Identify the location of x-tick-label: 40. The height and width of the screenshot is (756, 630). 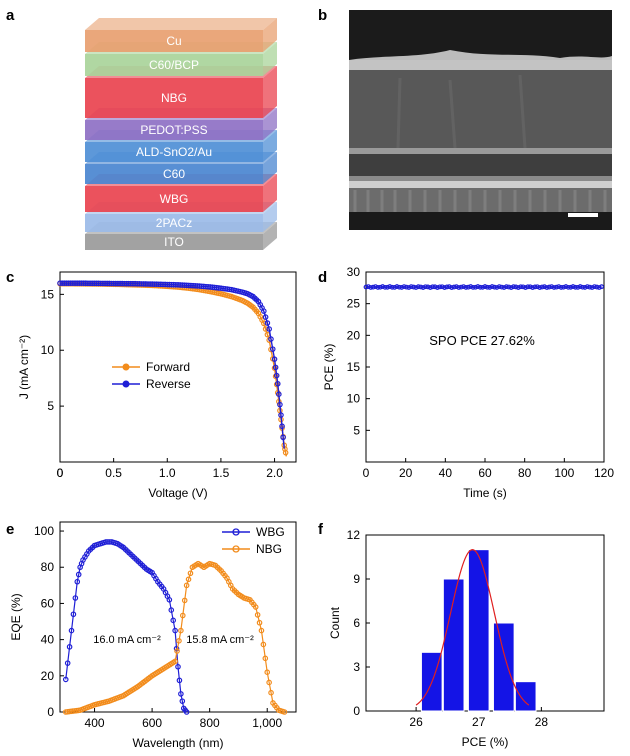
(446, 473).